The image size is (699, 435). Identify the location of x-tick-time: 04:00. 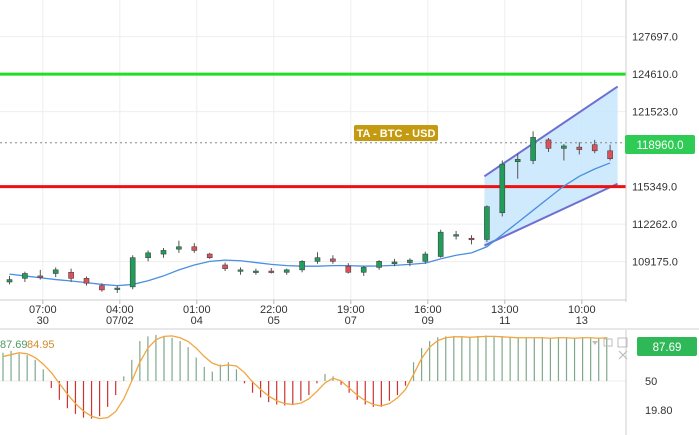
(120, 310).